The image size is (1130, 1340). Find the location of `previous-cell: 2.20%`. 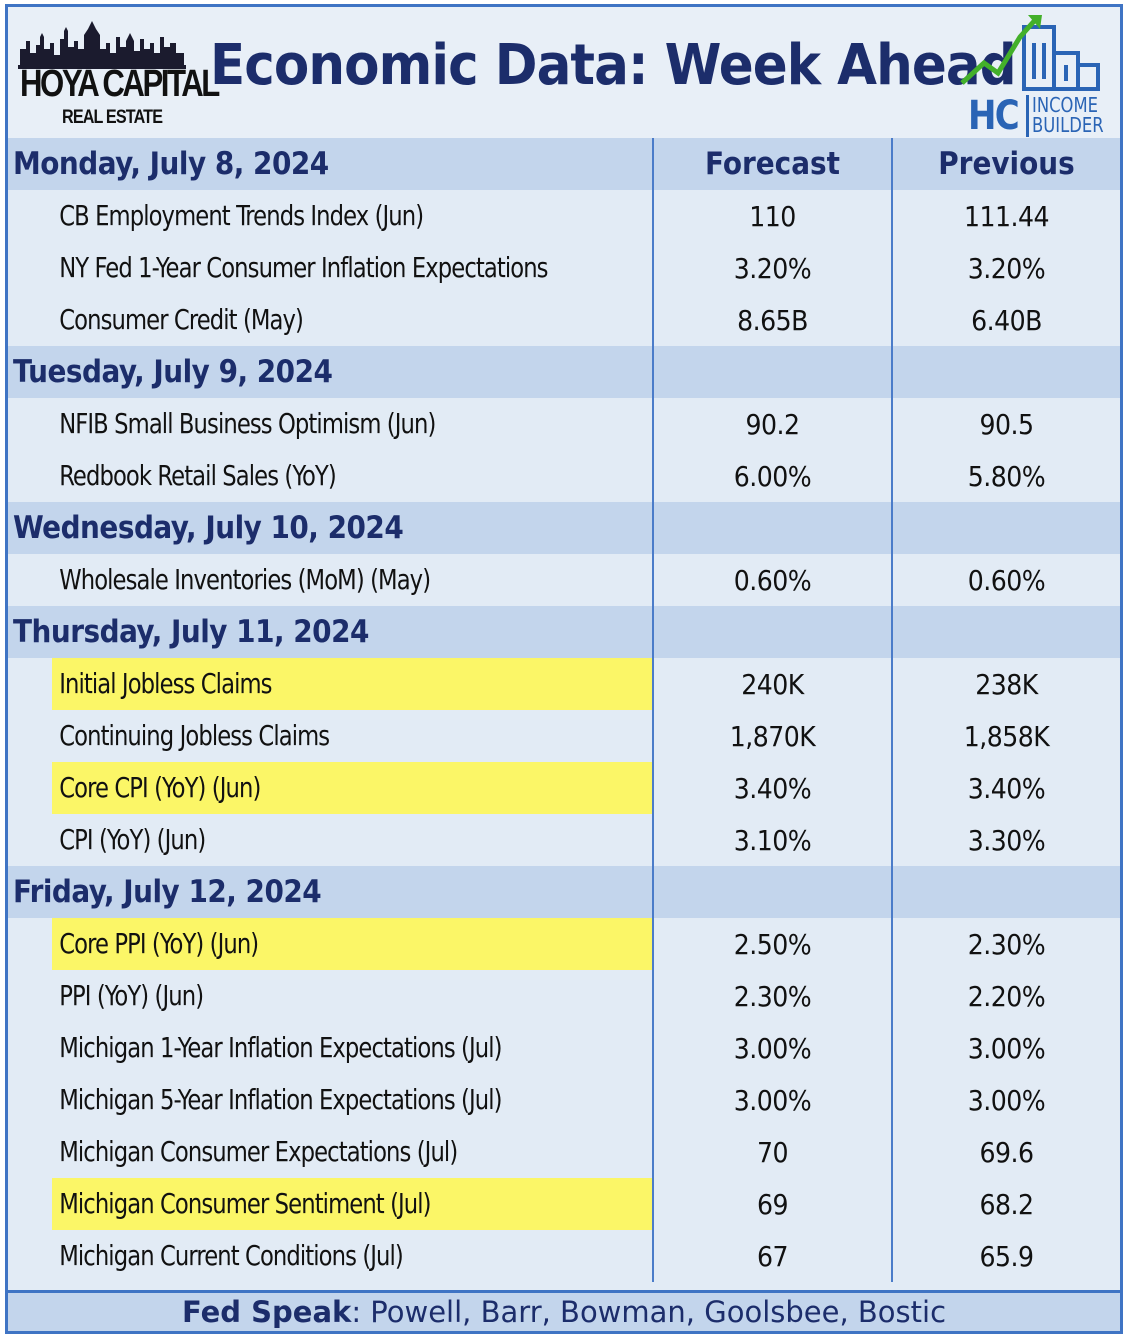

previous-cell: 2.20% is located at coordinates (1005, 996).